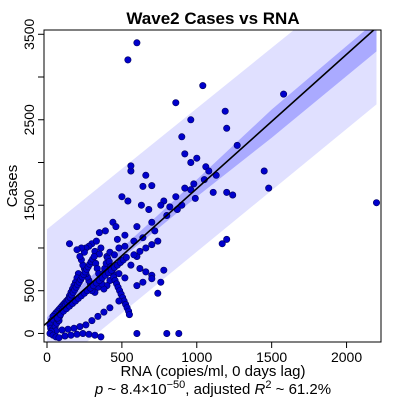 The height and width of the screenshot is (400, 400). Describe the element at coordinates (47, 357) in the screenshot. I see `x-tick-label: 0` at that location.